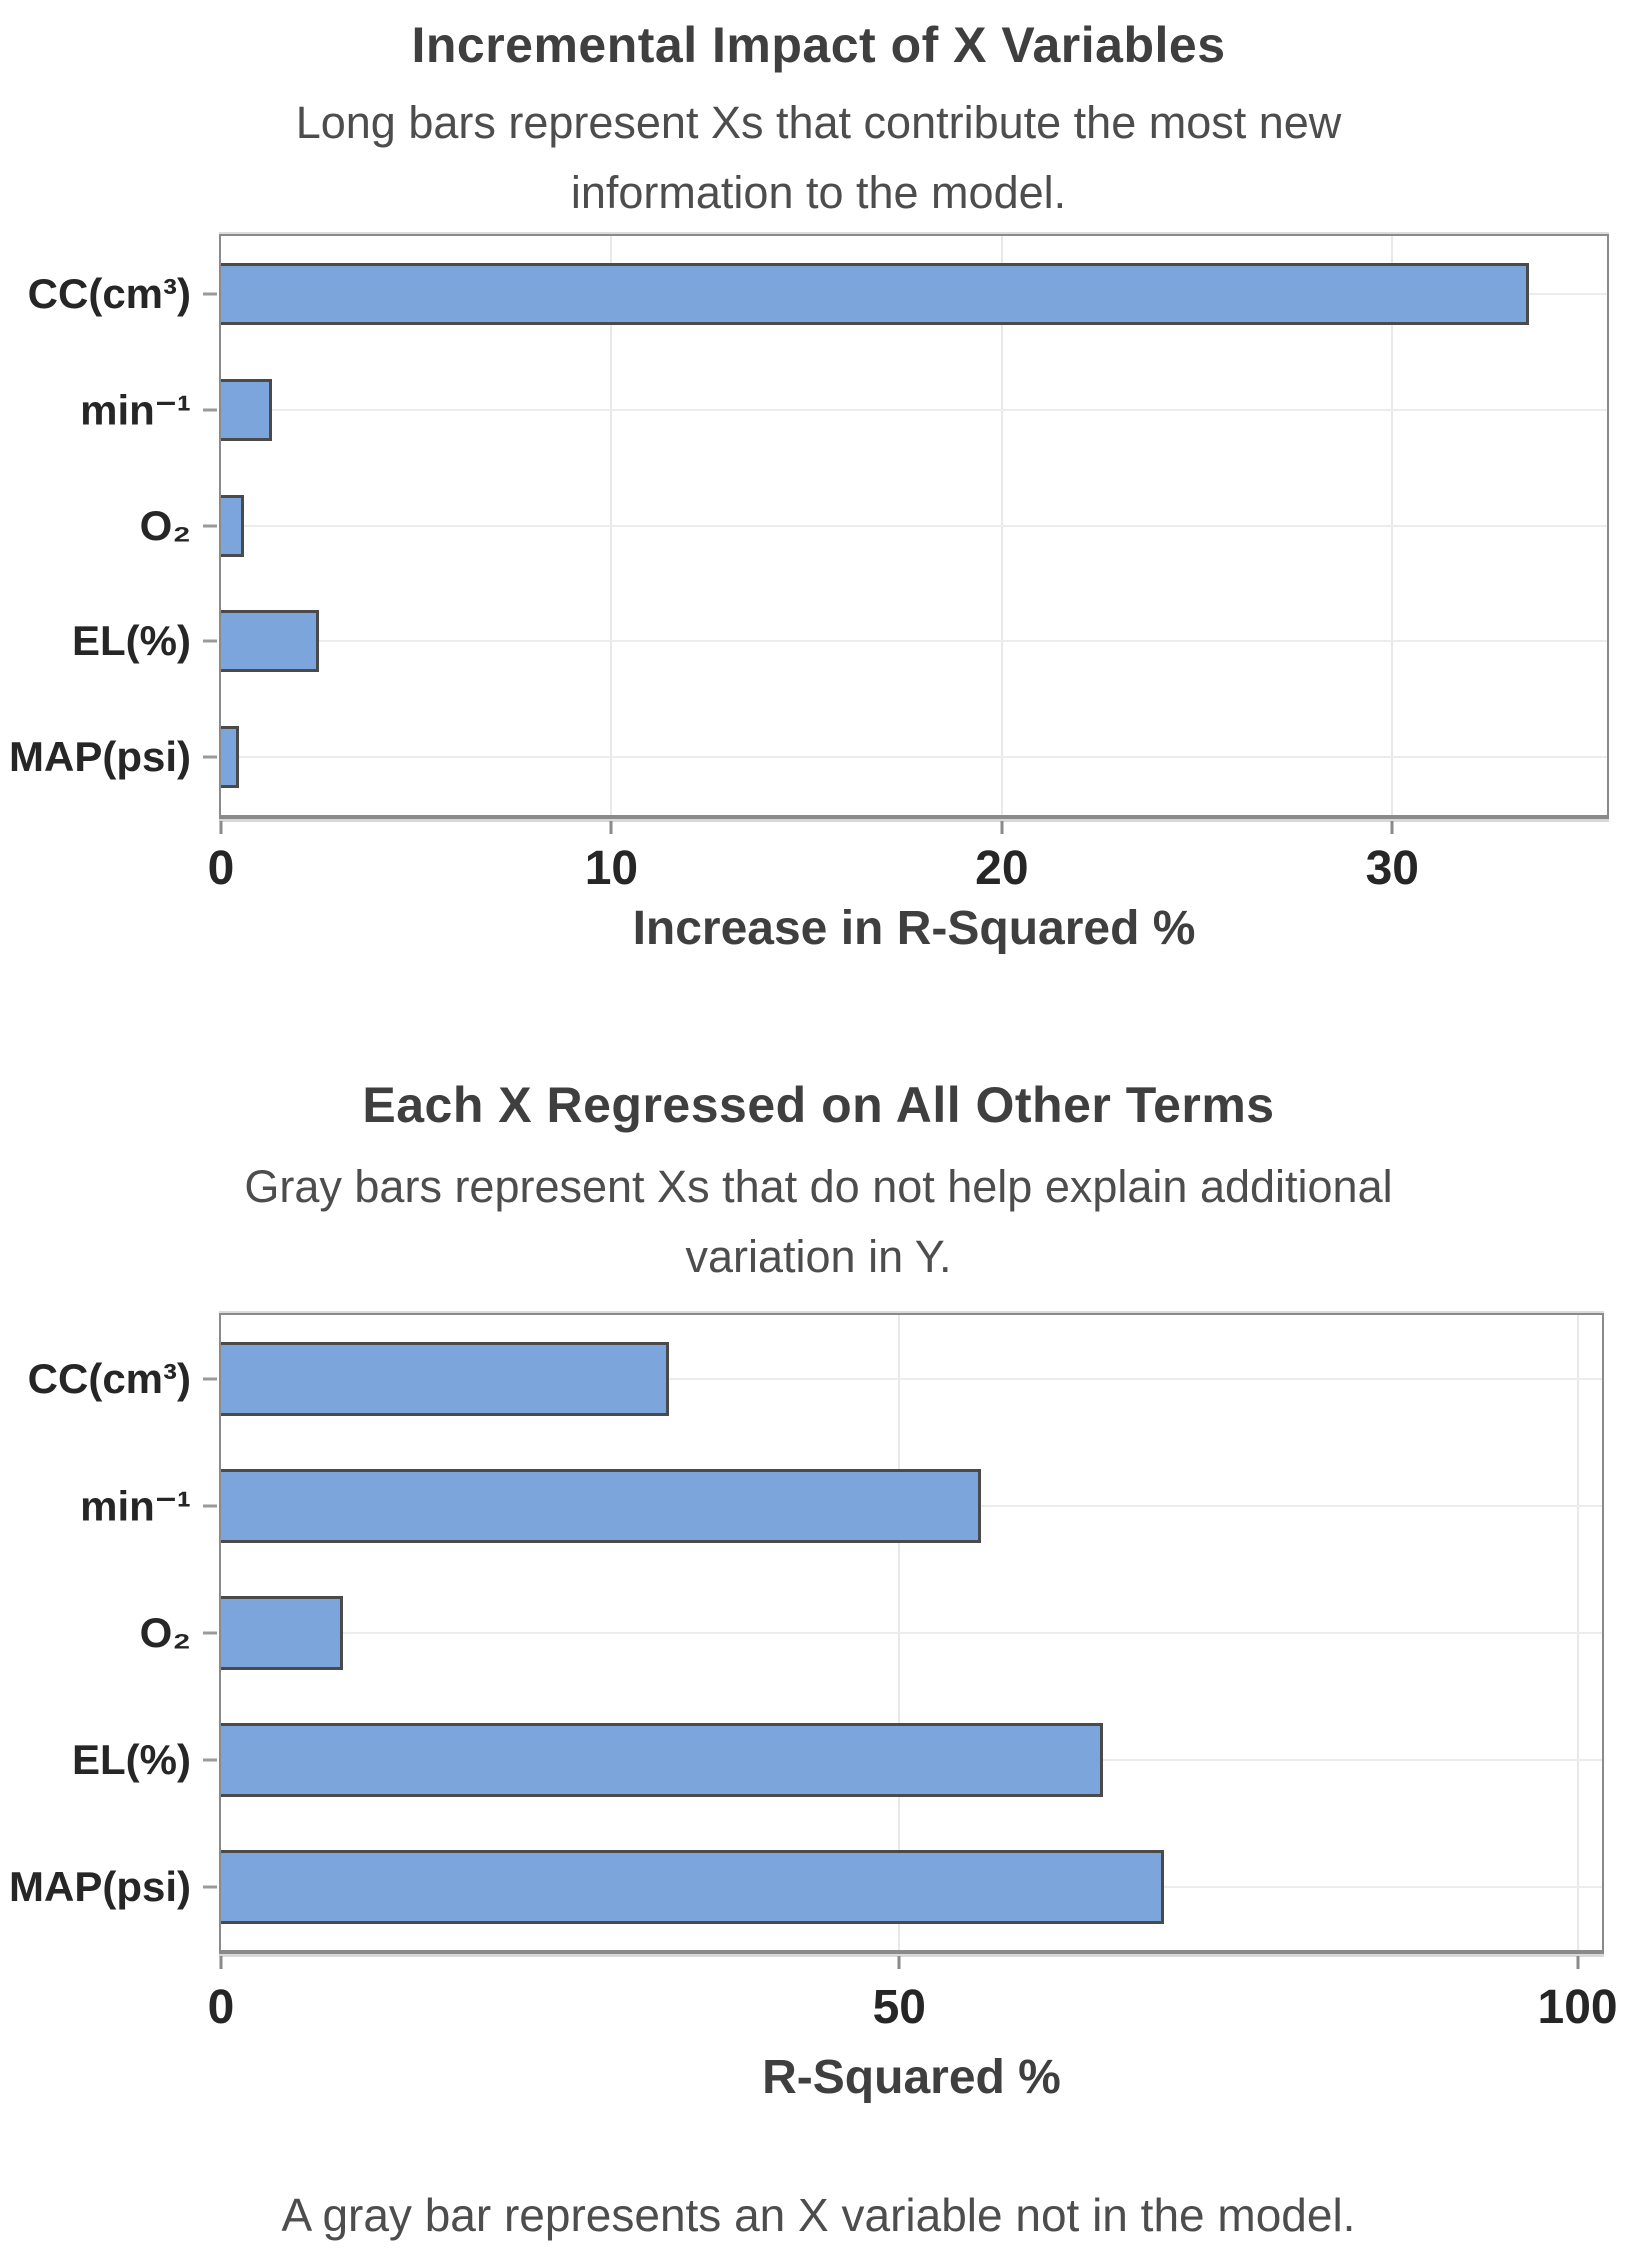  I want to click on x-tick-label: 30, so click(1392, 868).